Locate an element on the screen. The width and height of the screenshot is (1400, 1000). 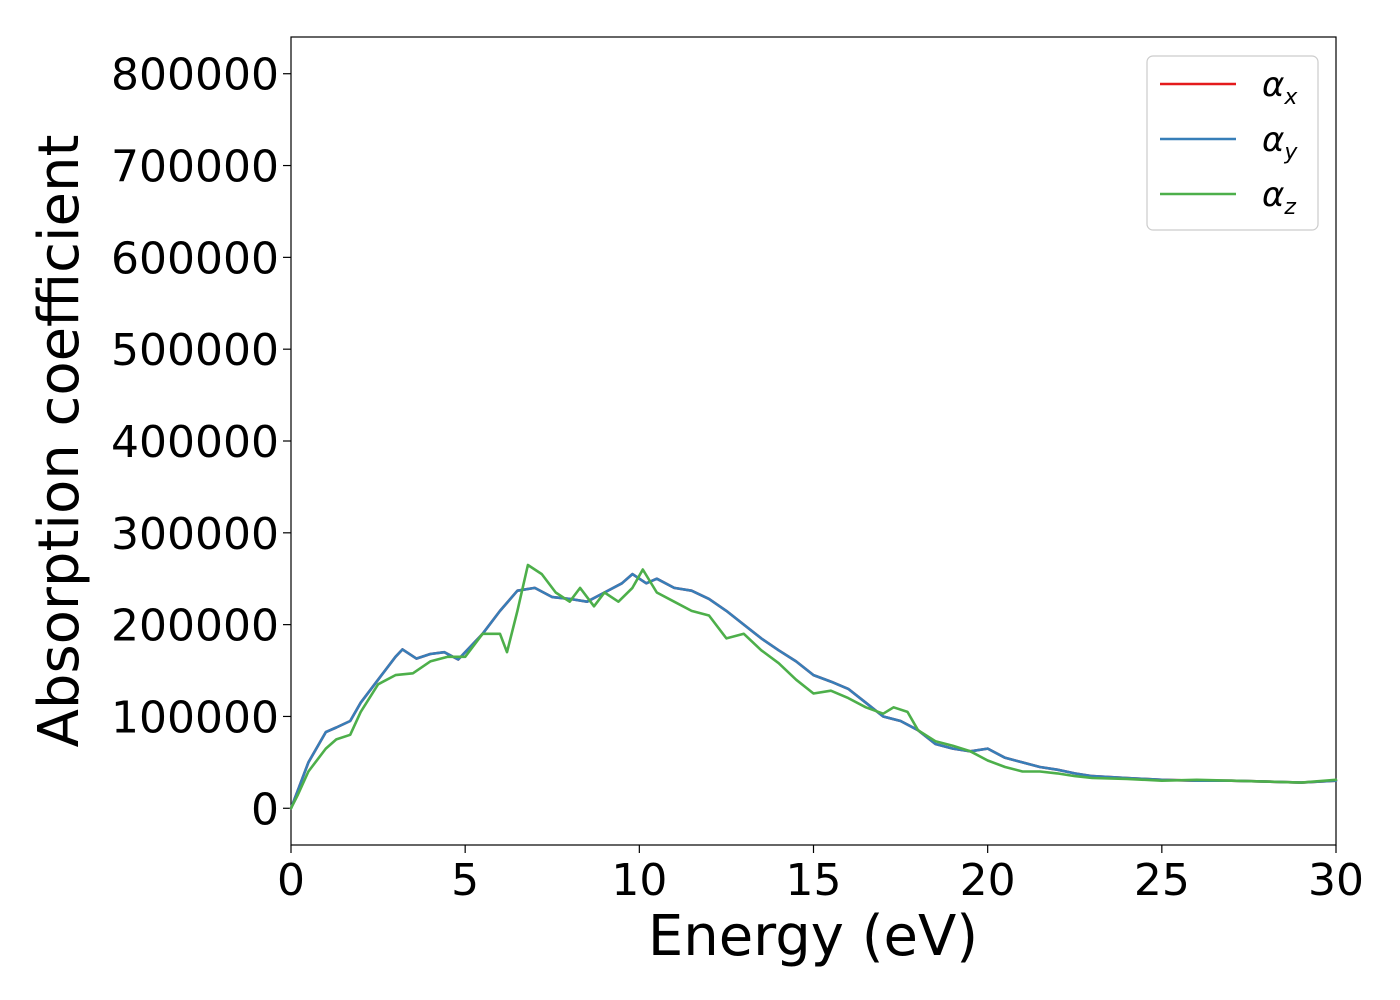
y-tick-label: 100000 is located at coordinates (195, 717).